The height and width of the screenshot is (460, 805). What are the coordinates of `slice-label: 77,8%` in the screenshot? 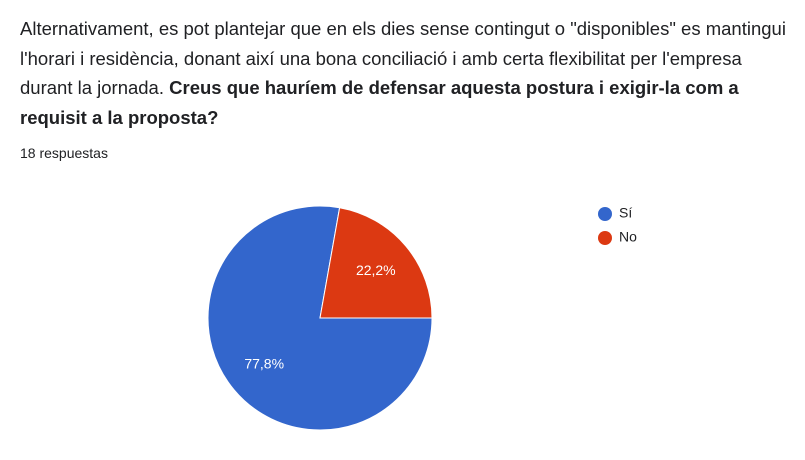 It's located at (264, 363).